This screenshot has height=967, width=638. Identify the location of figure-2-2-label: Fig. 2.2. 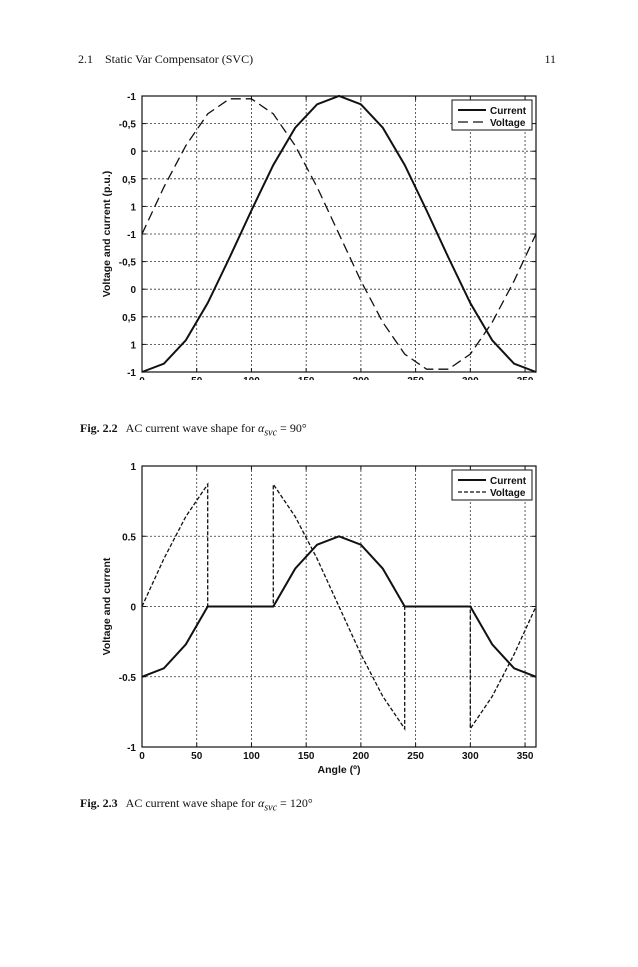
(99, 428).